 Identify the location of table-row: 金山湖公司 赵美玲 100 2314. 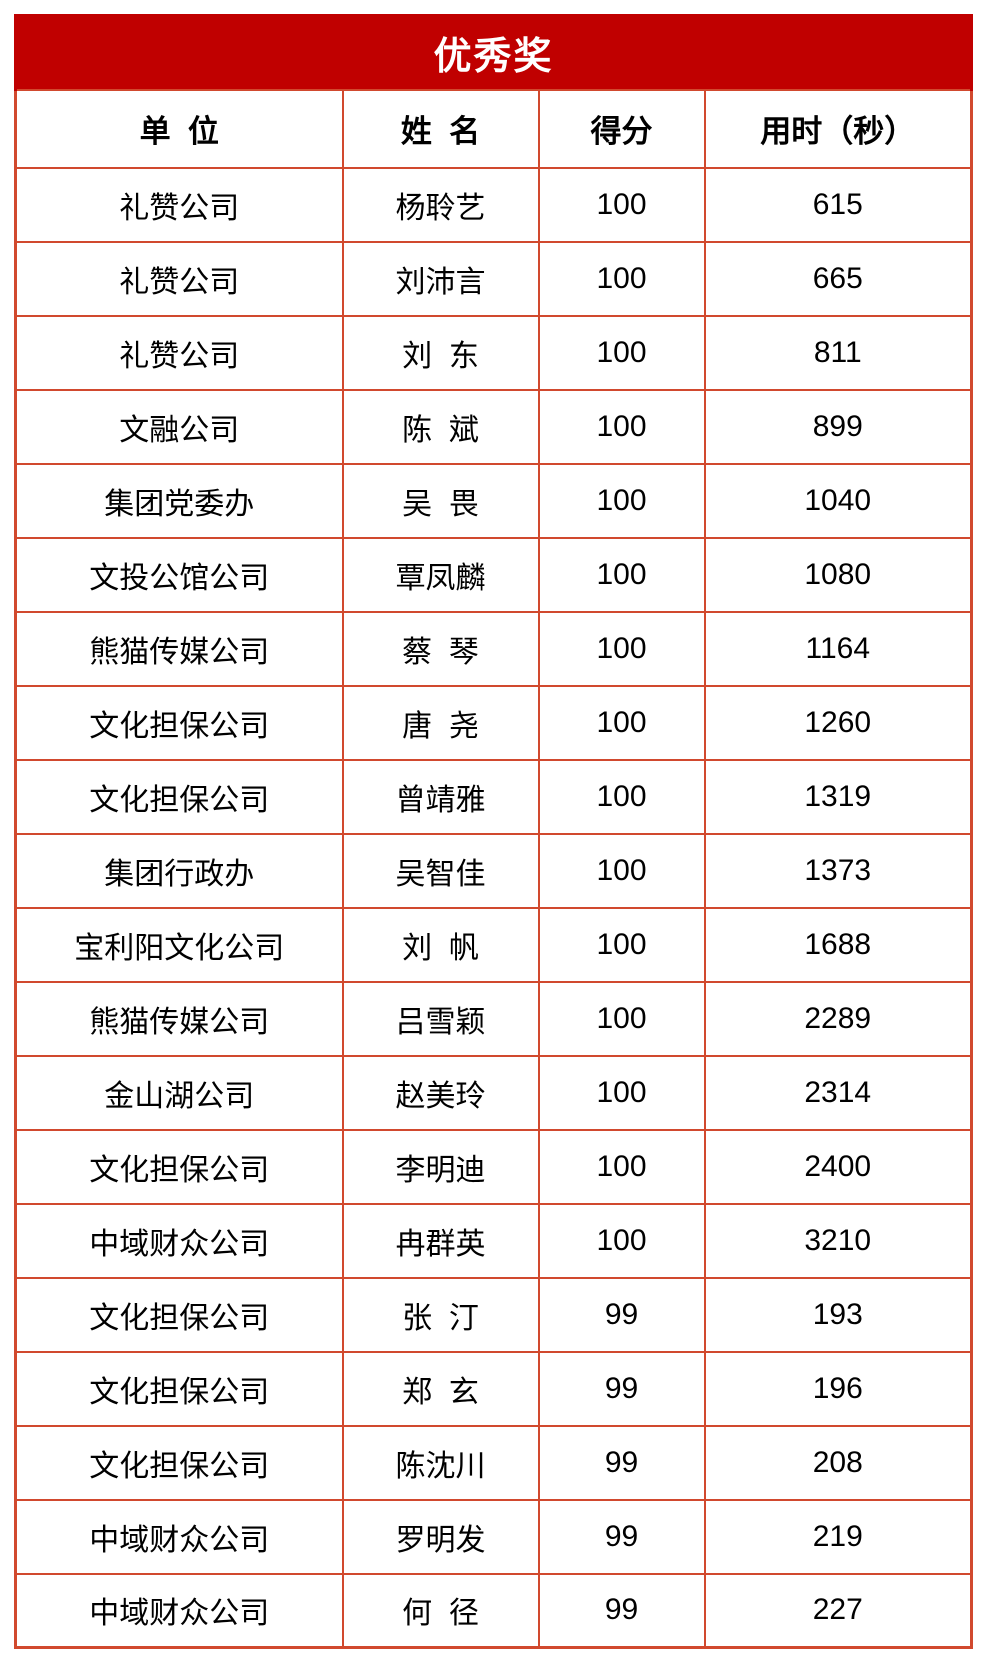
(493, 1092).